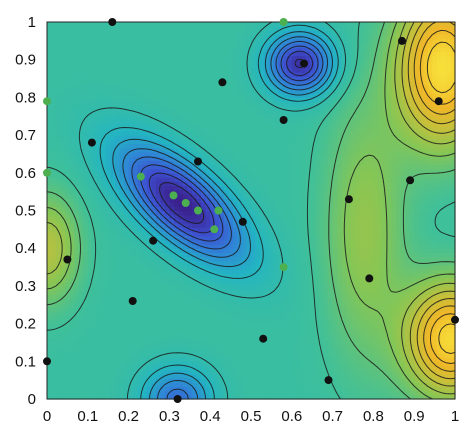  I want to click on y-tick-label: 0.1, so click(25, 361).